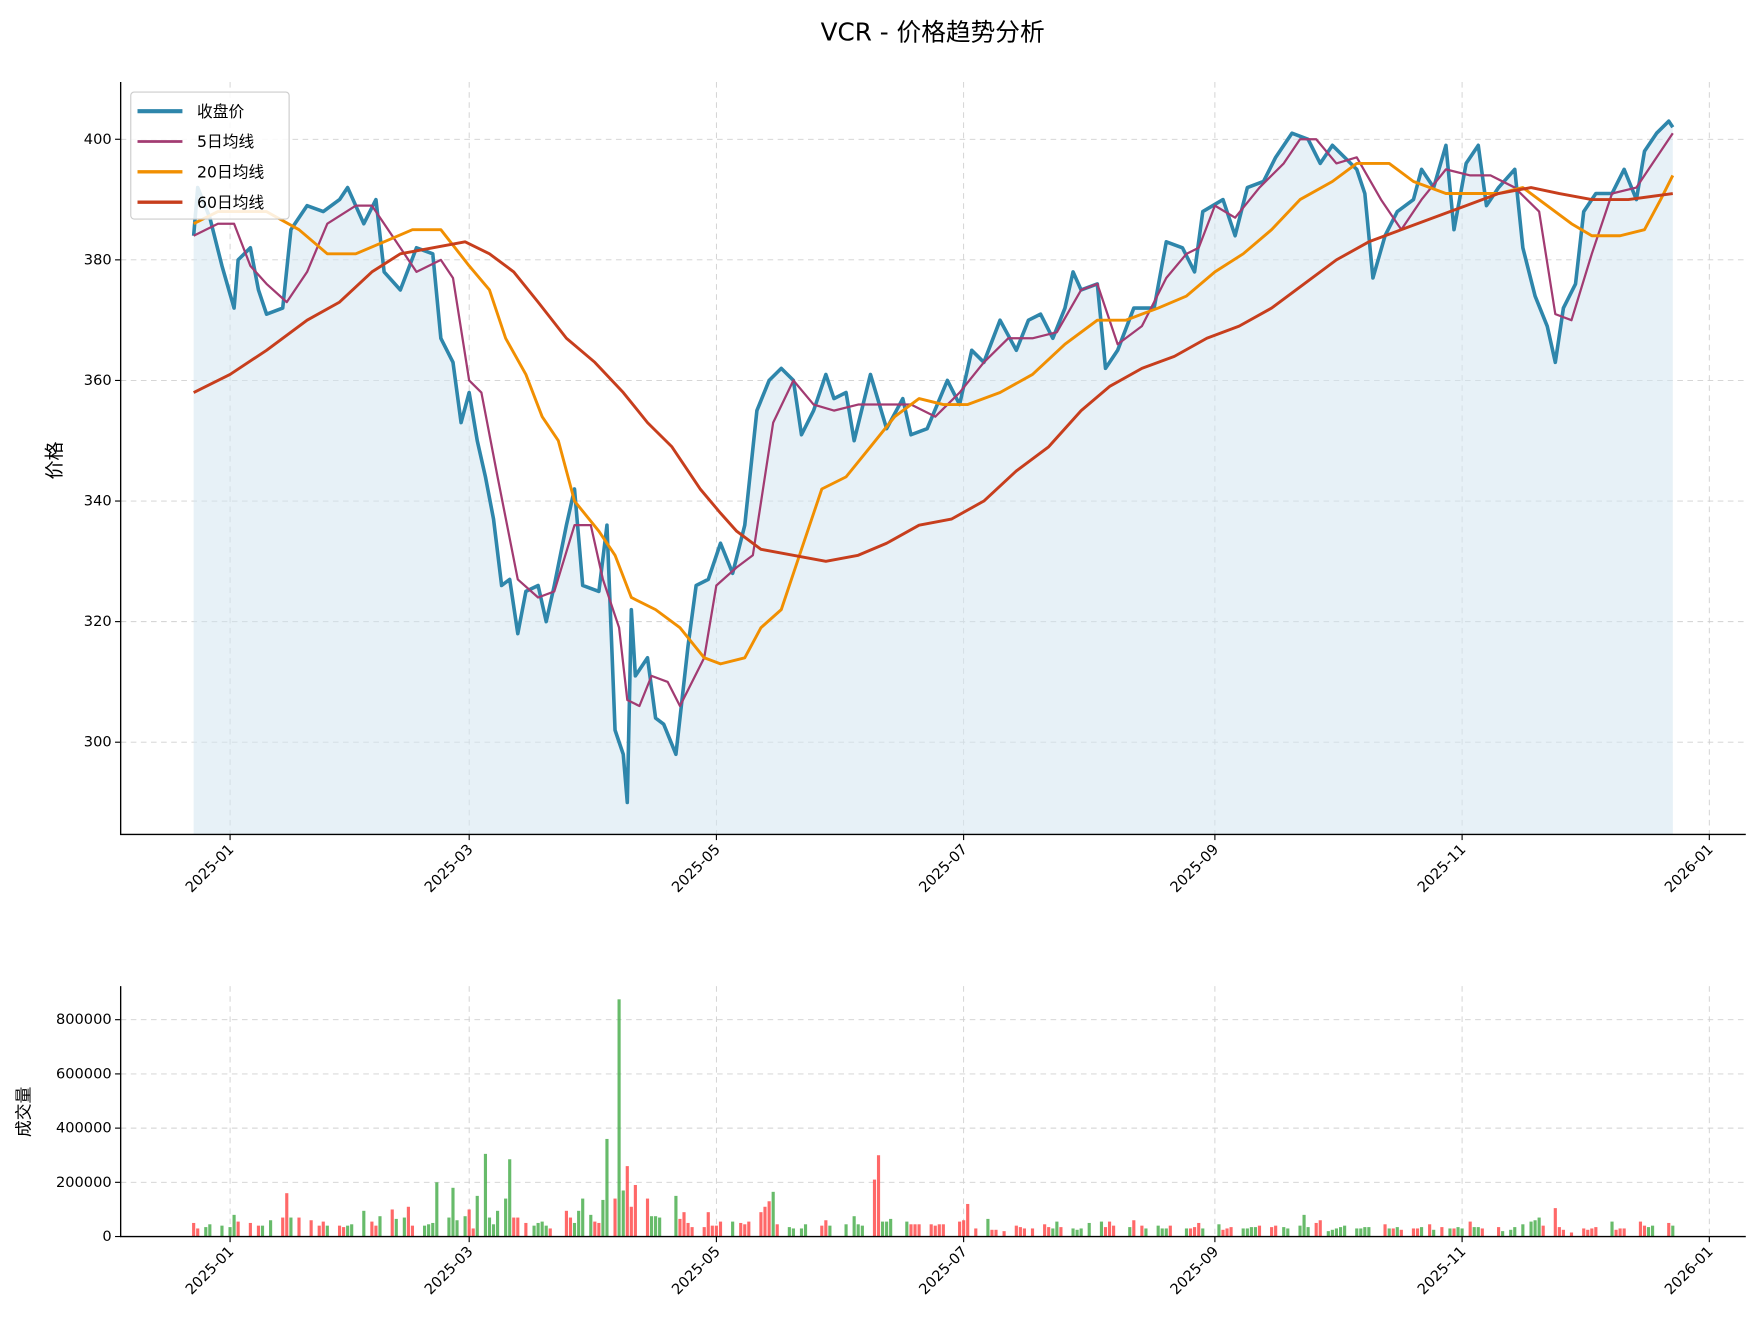  I want to click on x-tick-label: 2025-01, so click(209, 1270).